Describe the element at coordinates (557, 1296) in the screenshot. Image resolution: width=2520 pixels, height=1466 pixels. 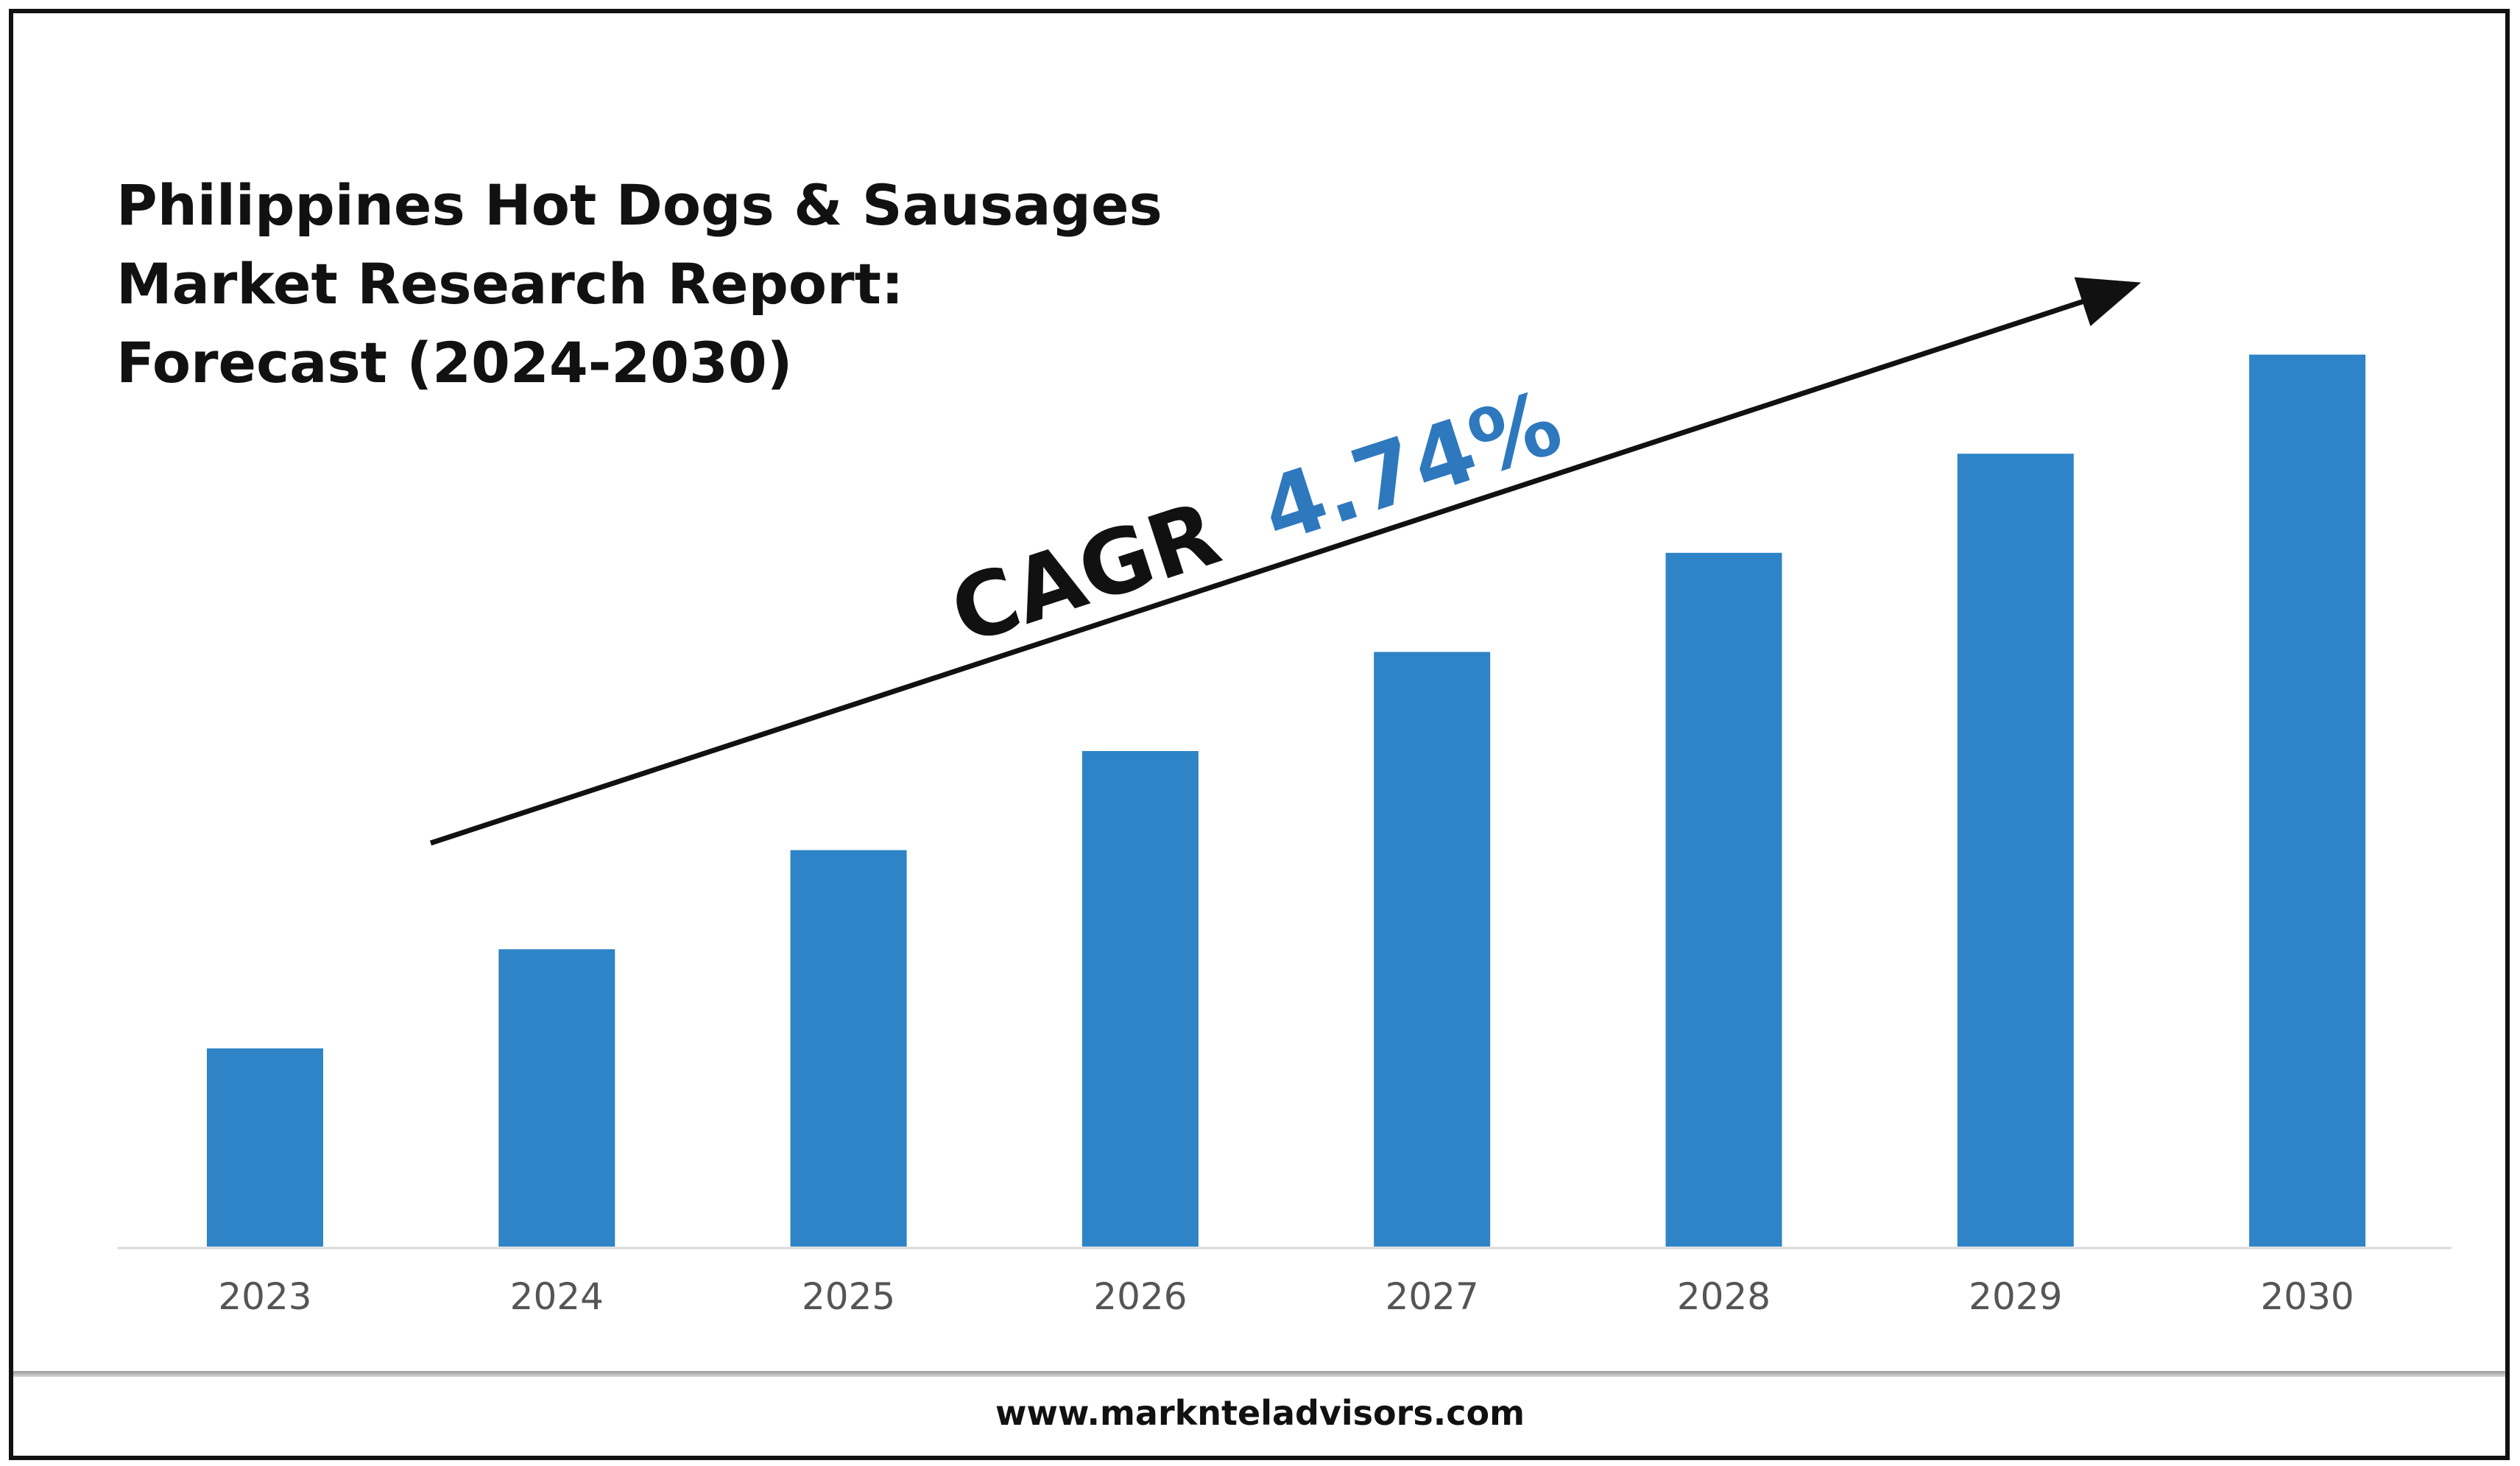
I see `x-tick-label-2024: 2024` at that location.